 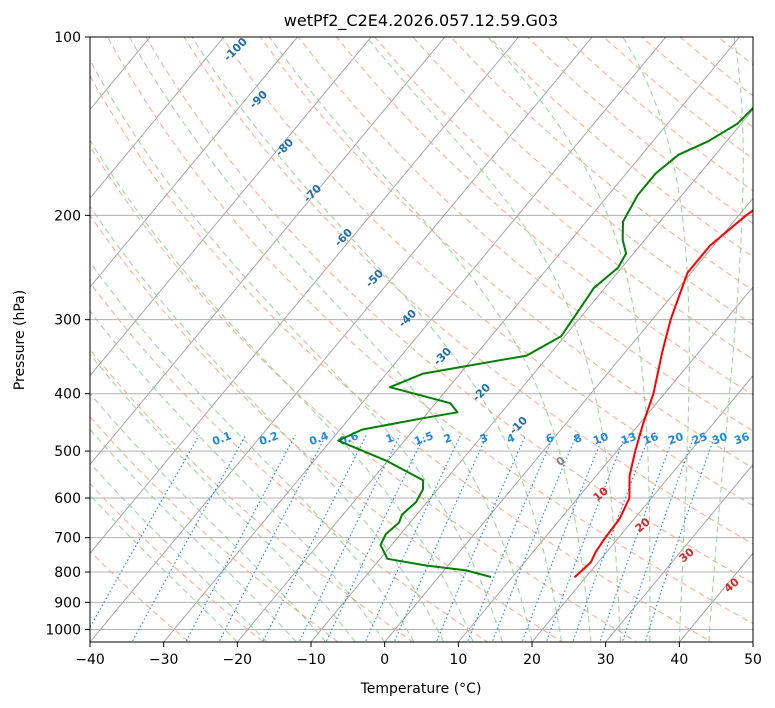 I want to click on x-tick-label: −30, so click(x=164, y=660).